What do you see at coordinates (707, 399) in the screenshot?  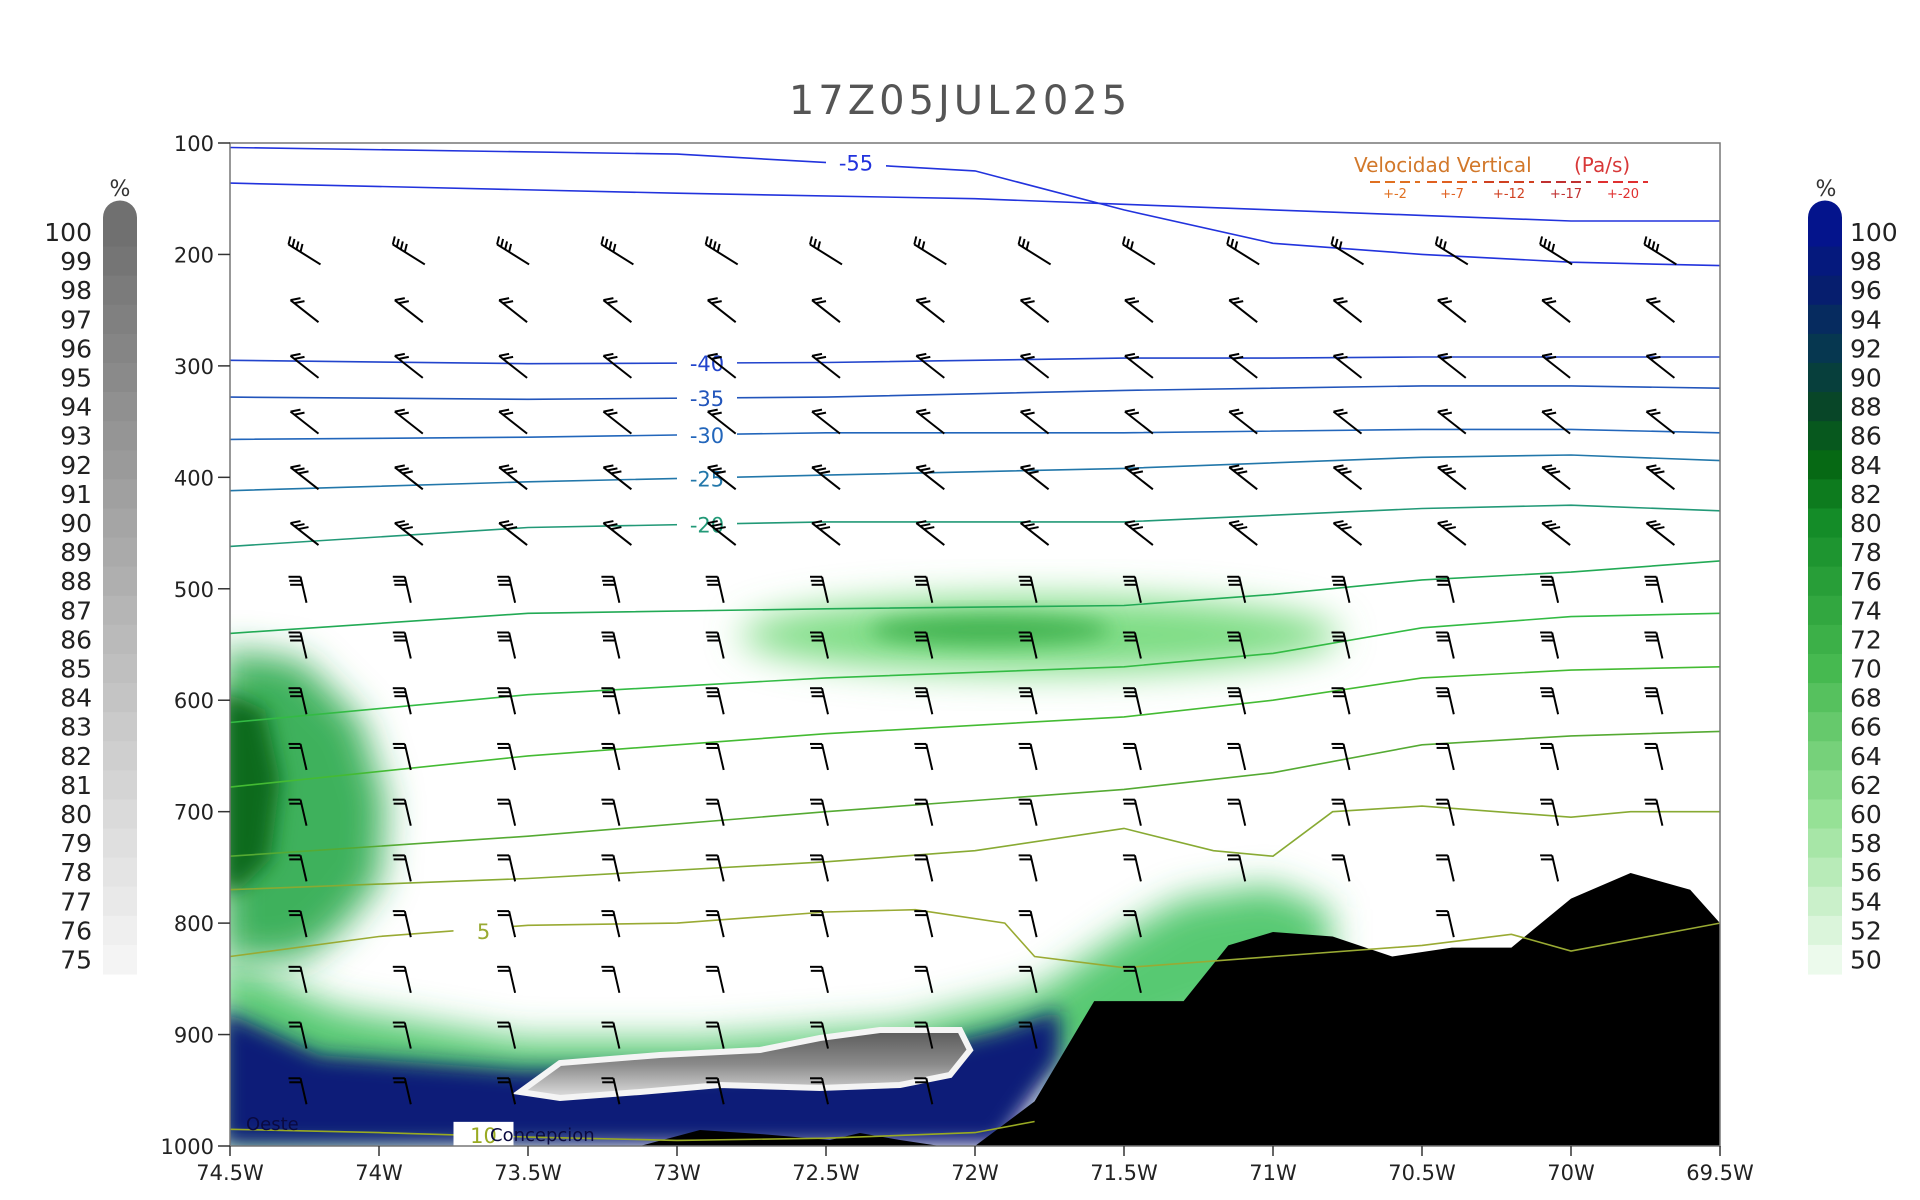 I see `isotherm-label: -35` at bounding box center [707, 399].